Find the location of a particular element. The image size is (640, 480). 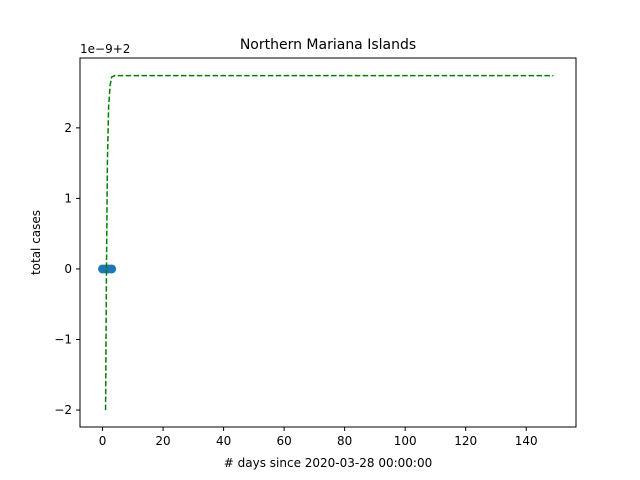

x-tick-label: 60 is located at coordinates (283, 441).